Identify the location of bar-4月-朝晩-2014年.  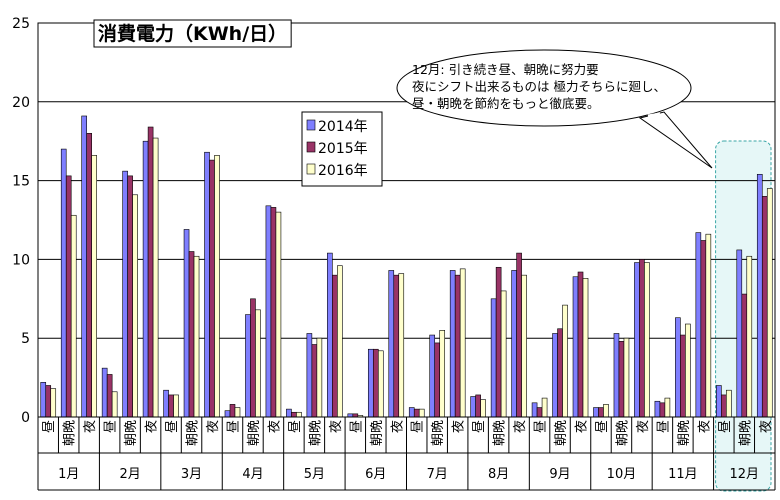
(248, 366).